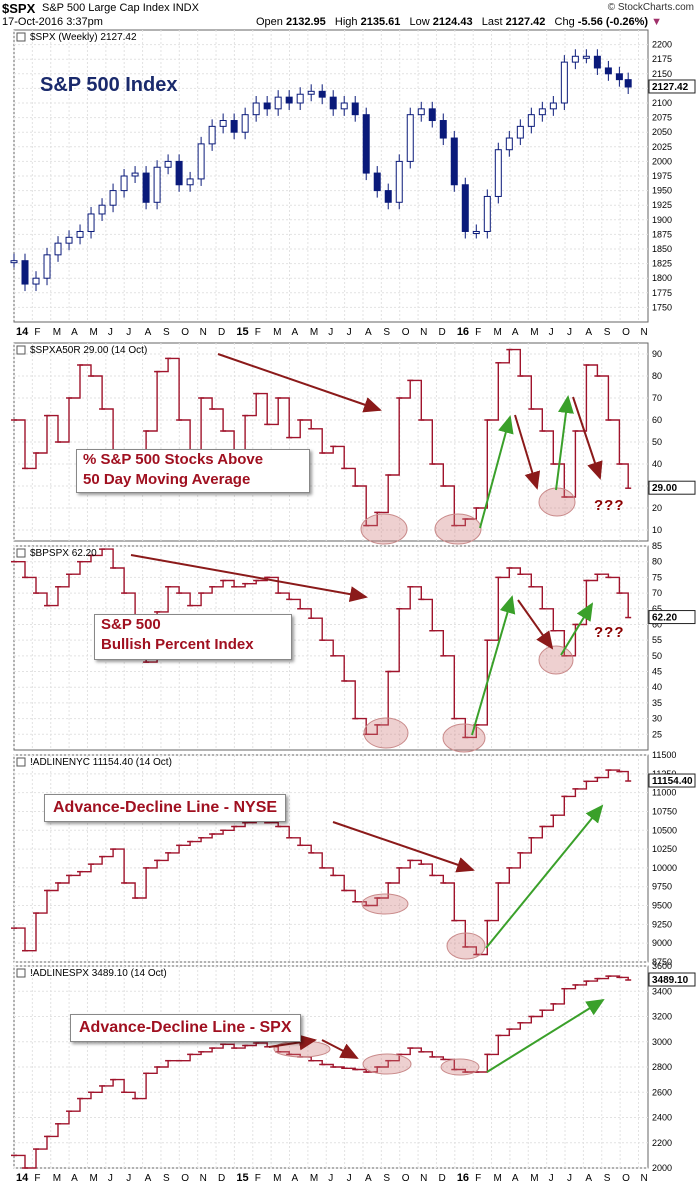  I want to click on y-tick-label: 1975, so click(662, 176).